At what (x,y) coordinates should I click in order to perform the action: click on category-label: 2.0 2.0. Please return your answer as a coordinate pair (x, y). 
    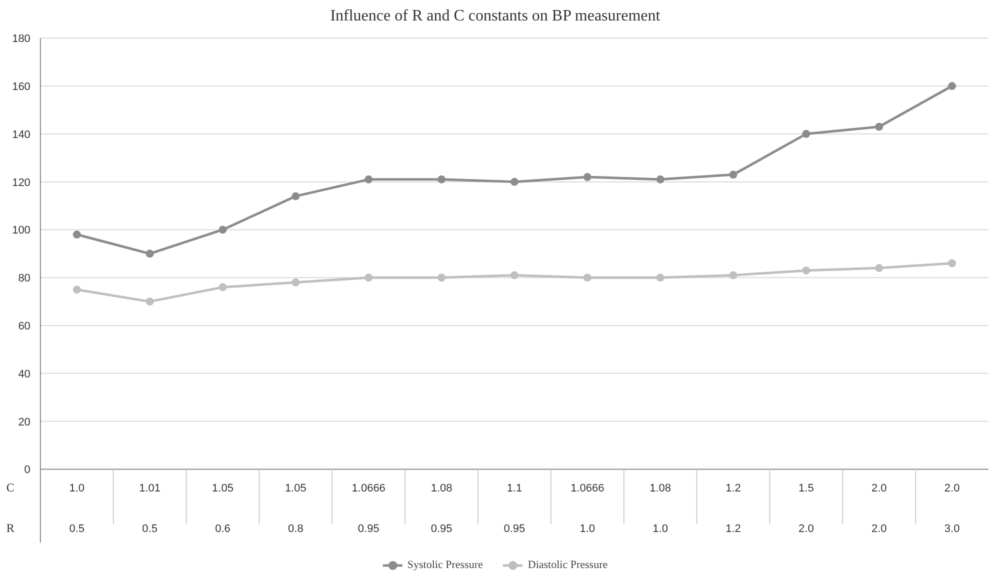
    Looking at the image, I should click on (879, 508).